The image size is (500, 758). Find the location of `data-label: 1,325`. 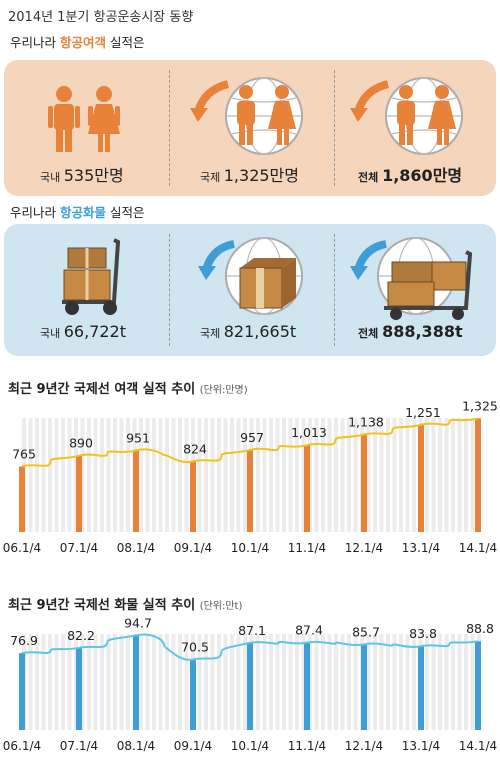

data-label: 1,325 is located at coordinates (480, 405).